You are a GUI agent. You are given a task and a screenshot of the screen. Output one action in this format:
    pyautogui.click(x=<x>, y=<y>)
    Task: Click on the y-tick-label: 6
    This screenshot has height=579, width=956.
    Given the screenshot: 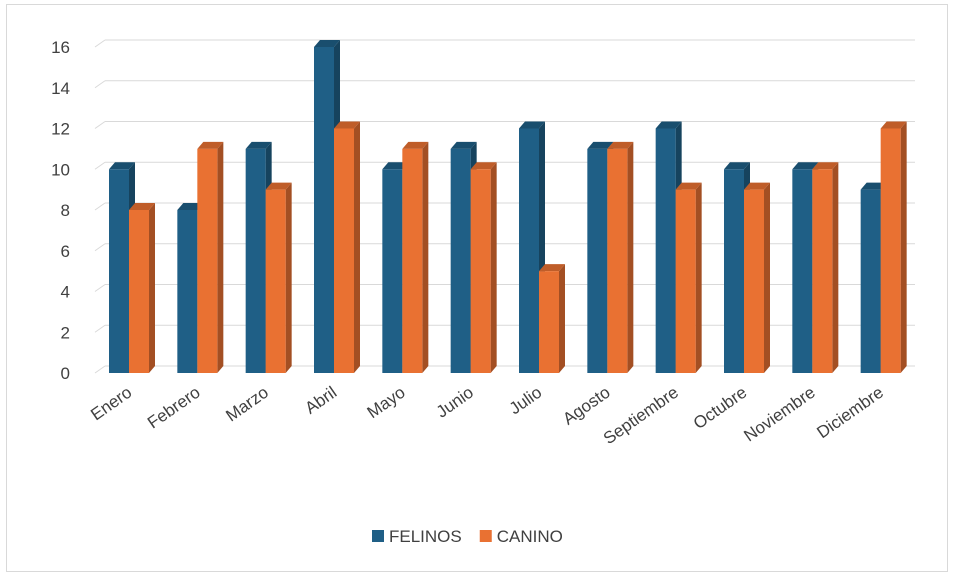 What is the action you would take?
    pyautogui.click(x=65, y=251)
    